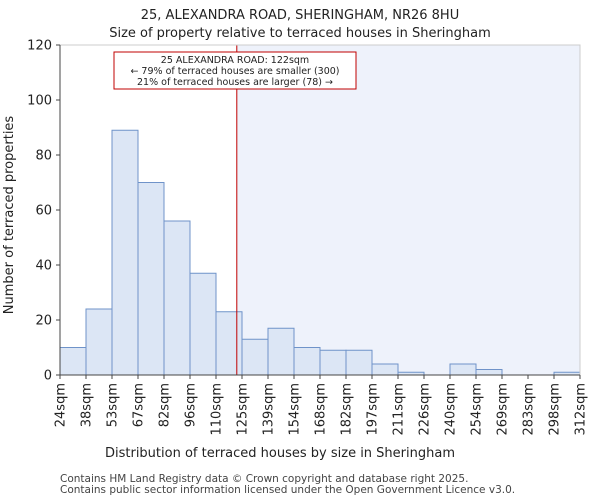  I want to click on x-tick-label: 82sqm, so click(165, 405).